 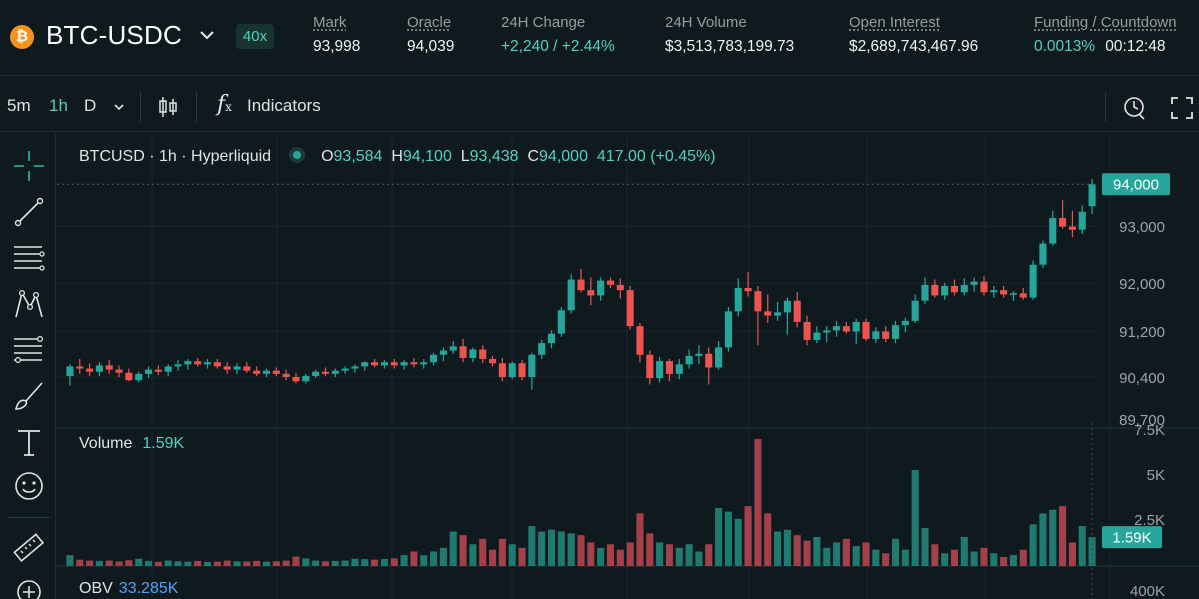 I want to click on ruler-icon, so click(x=29, y=548).